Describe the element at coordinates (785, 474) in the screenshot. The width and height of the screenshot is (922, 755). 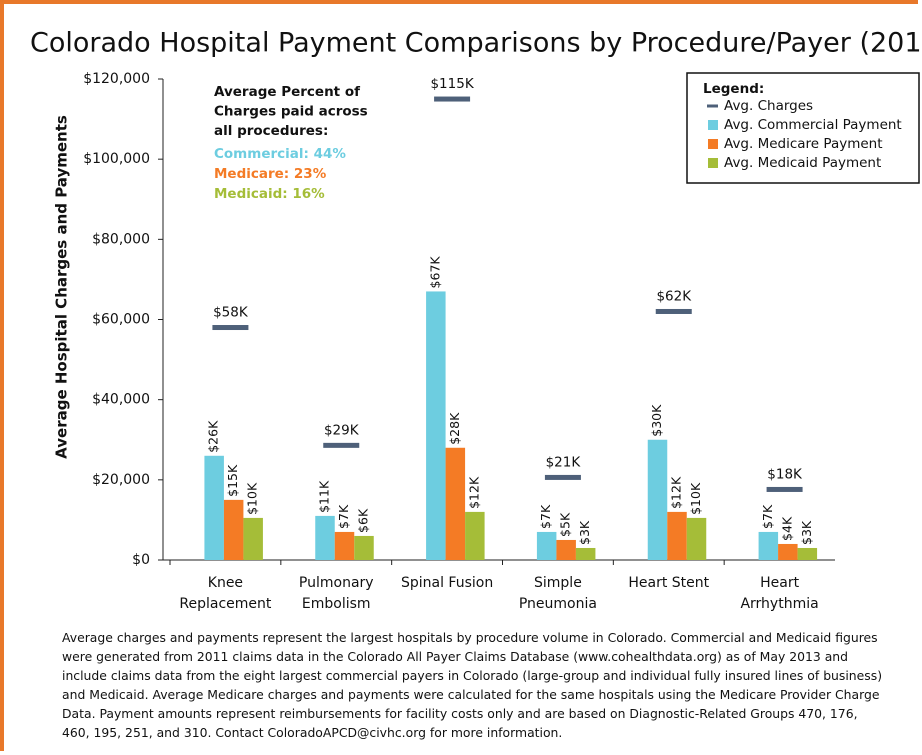
I see `charge-label: $18K` at that location.